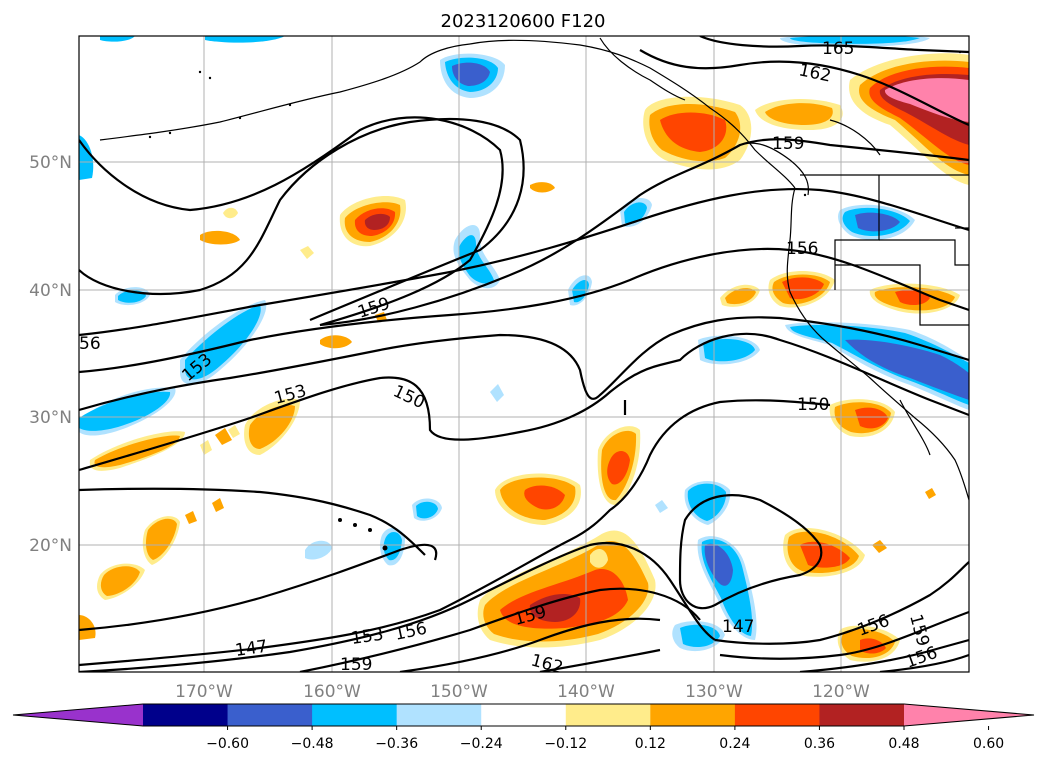  Describe the element at coordinates (50, 163) in the screenshot. I see `lat-label: 50°N` at that location.